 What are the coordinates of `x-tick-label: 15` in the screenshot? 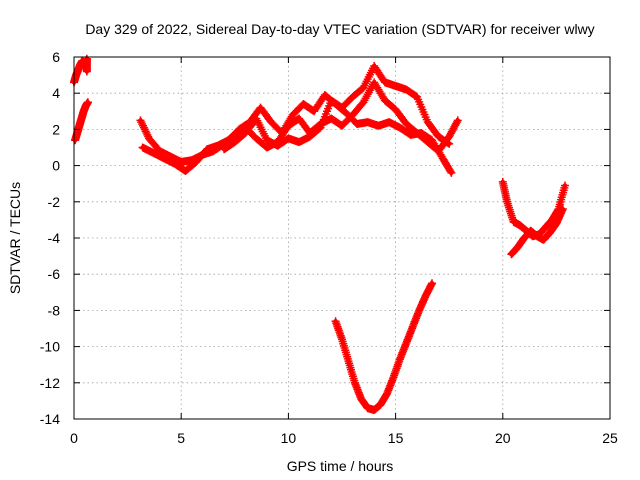 It's located at (396, 438).